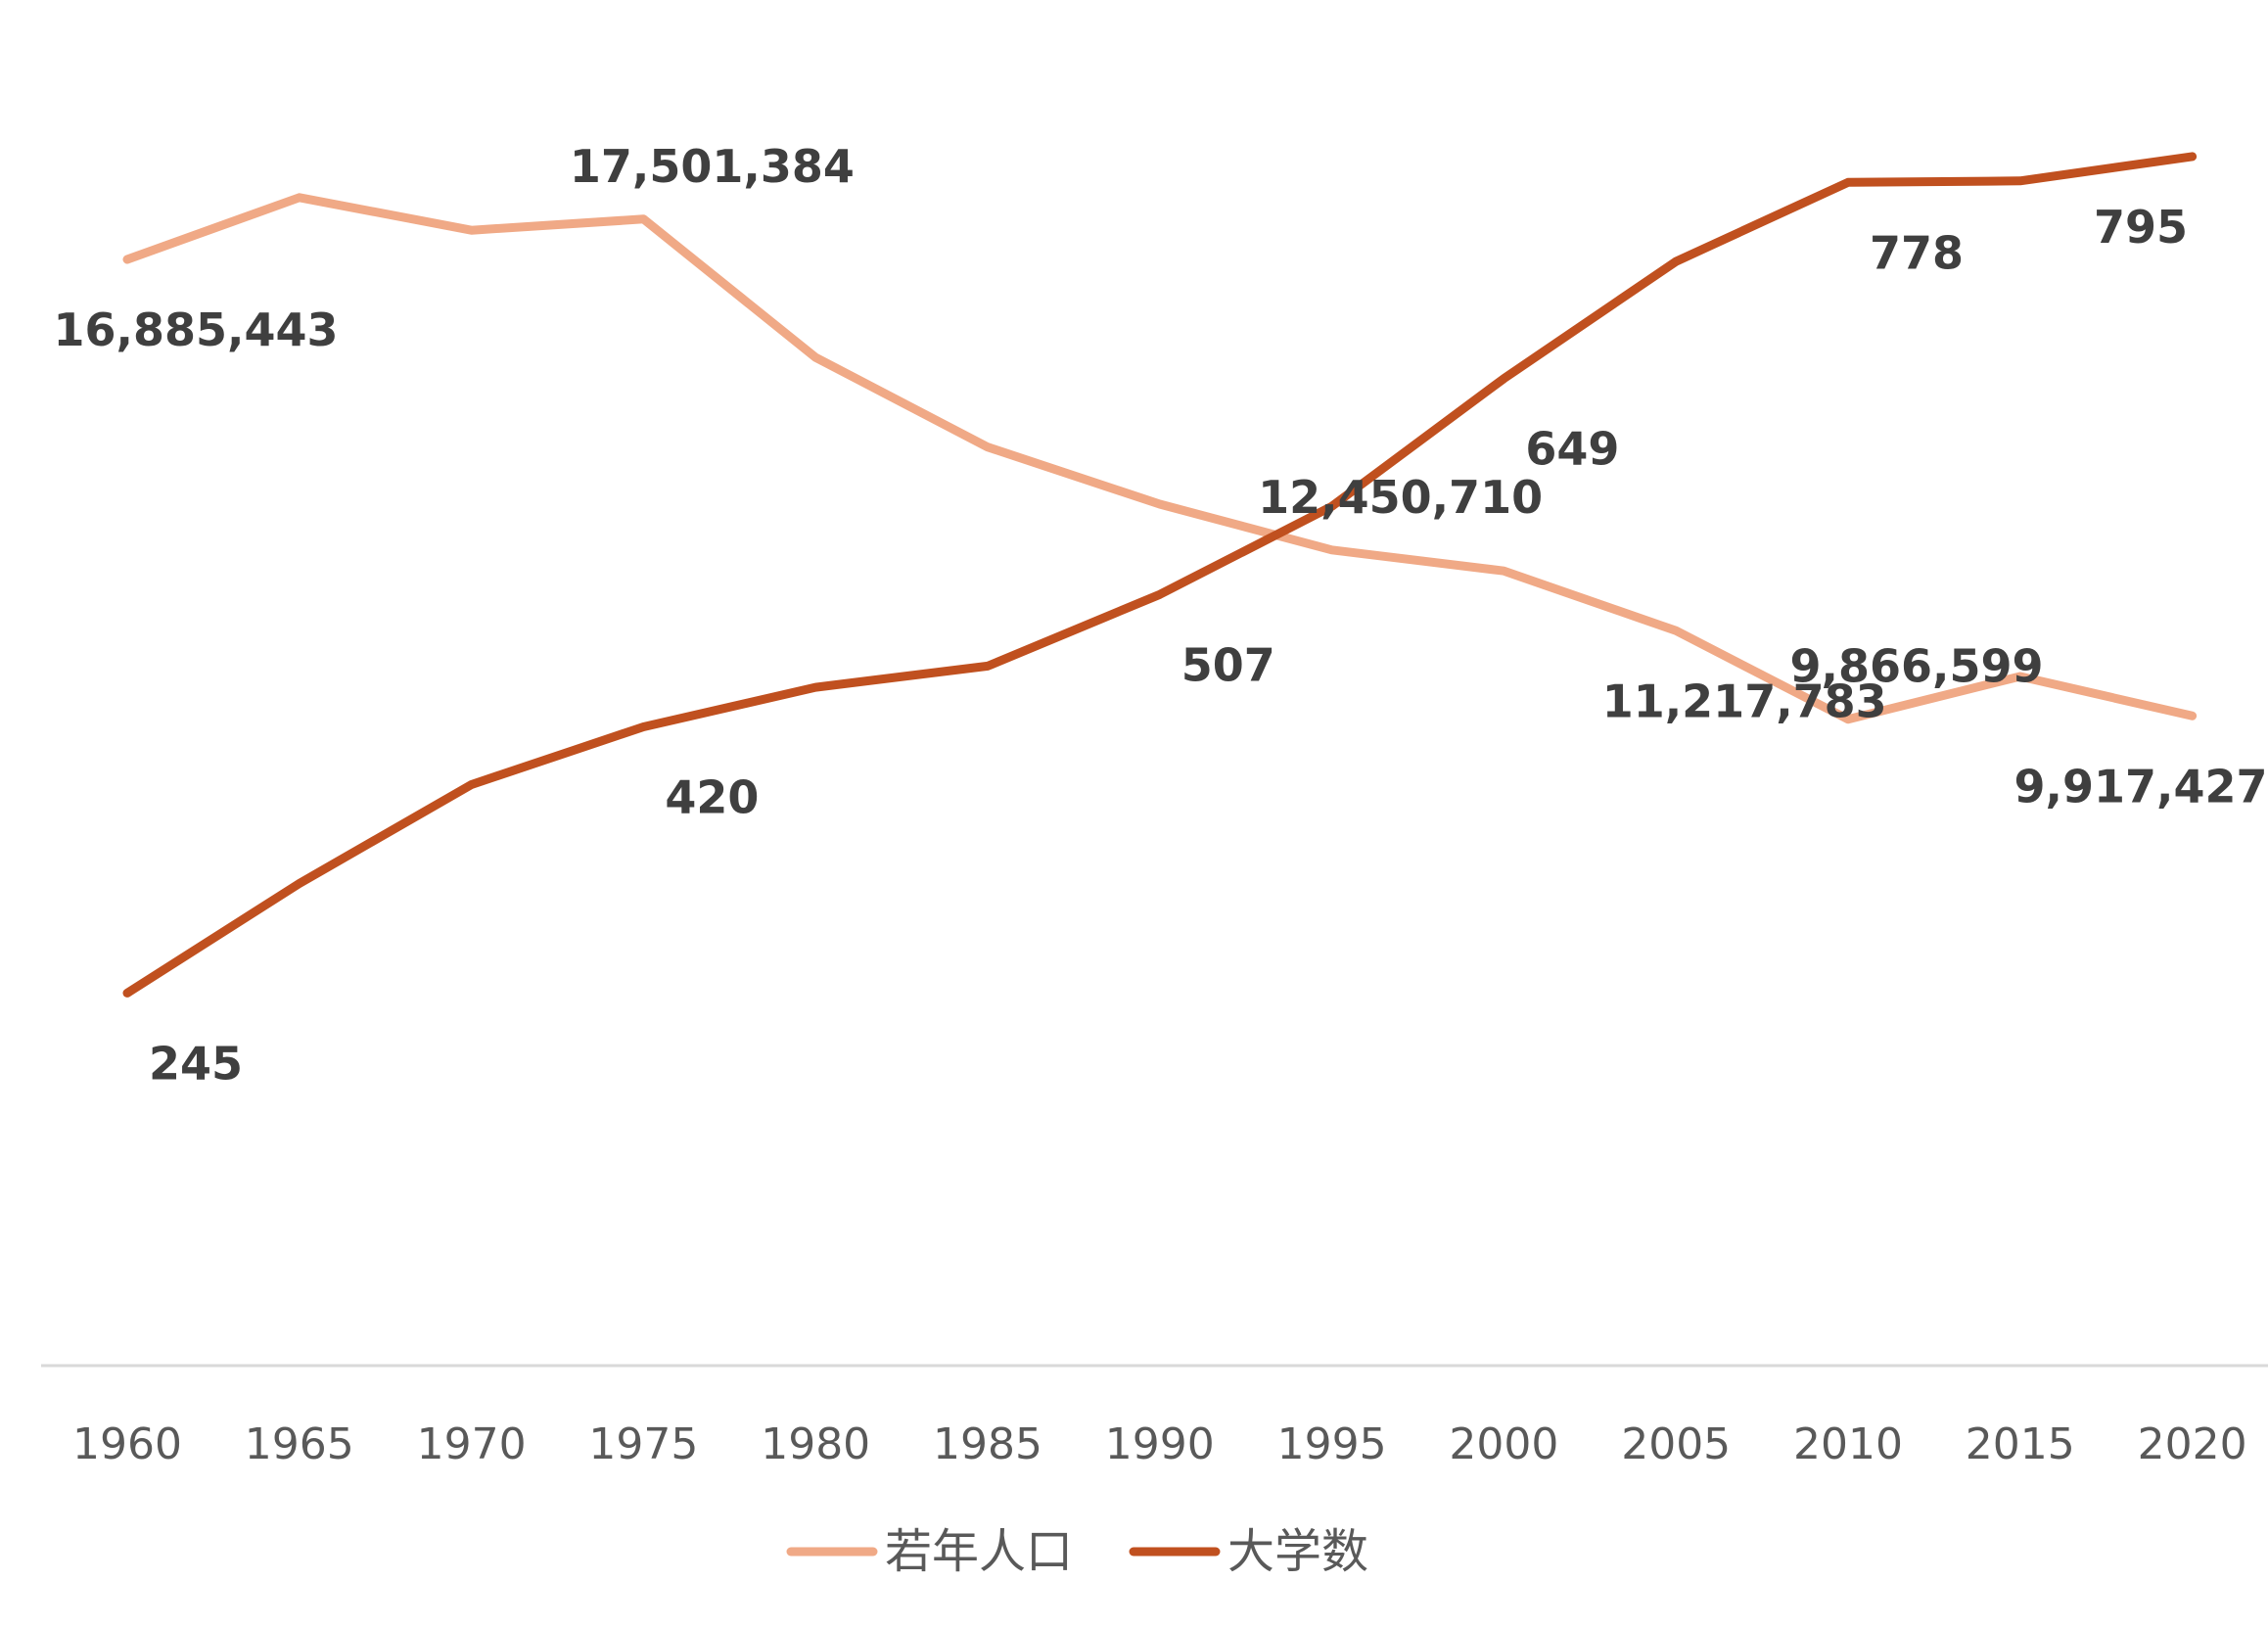 This screenshot has width=2268, height=1627. Describe the element at coordinates (2193, 1444) in the screenshot. I see `x-tick-label: 2020` at that location.